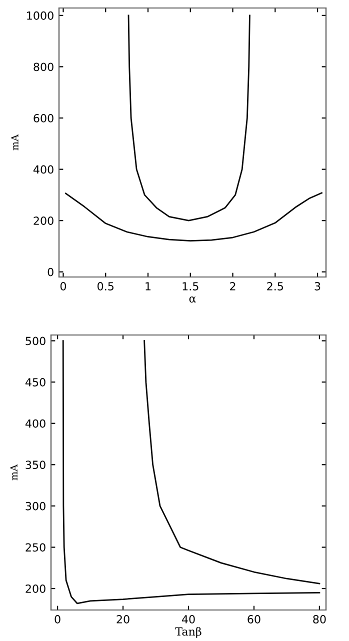  I want to click on y-tick-label: 600, so click(44, 118).